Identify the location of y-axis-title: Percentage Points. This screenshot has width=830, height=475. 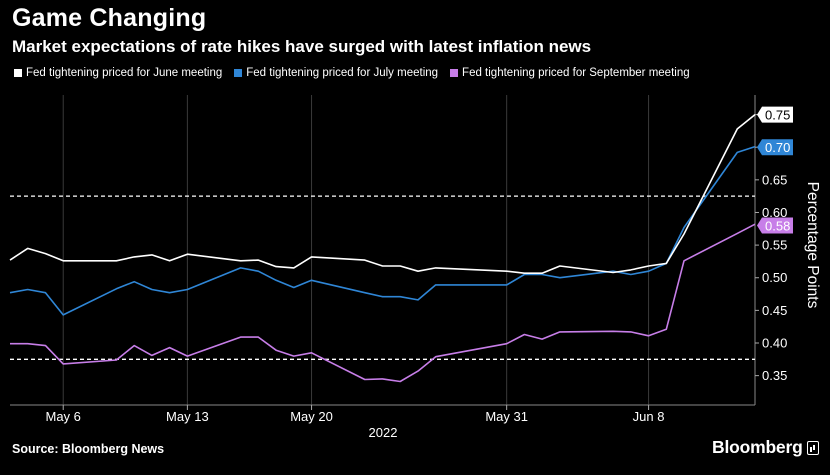
(812, 245).